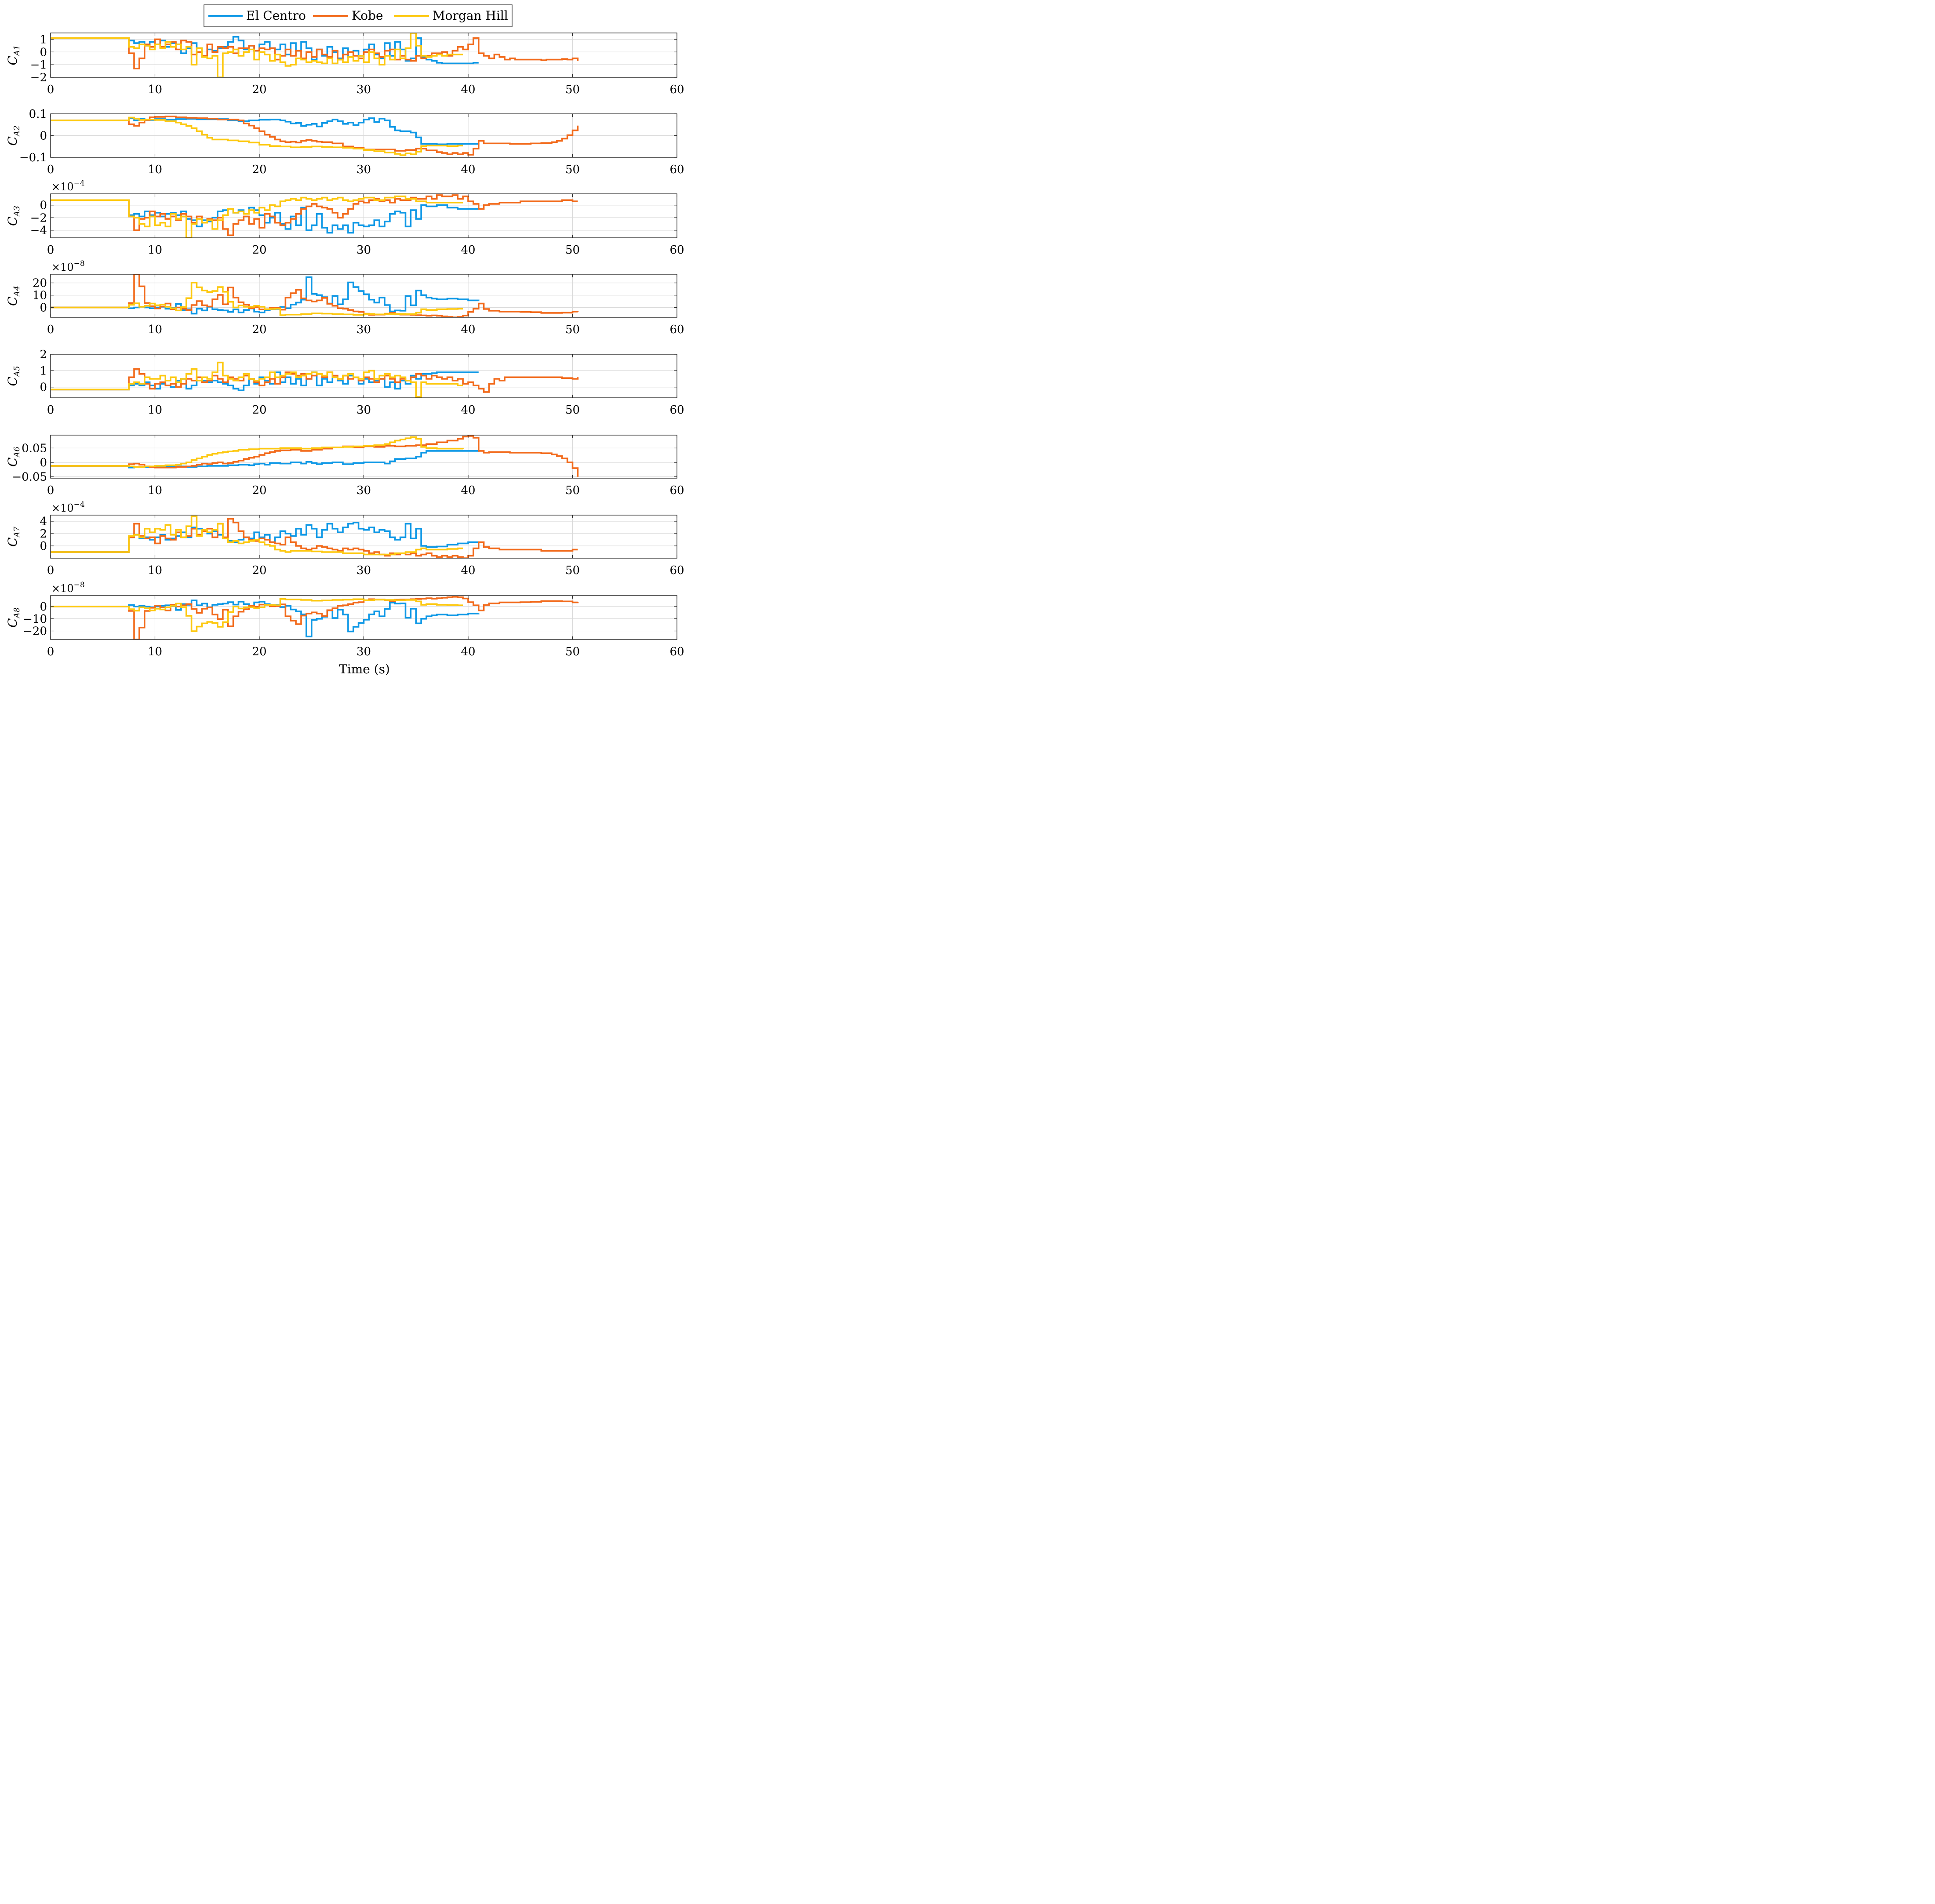  What do you see at coordinates (367, 15) in the screenshot?
I see `legend-label-kobe: Kobe` at bounding box center [367, 15].